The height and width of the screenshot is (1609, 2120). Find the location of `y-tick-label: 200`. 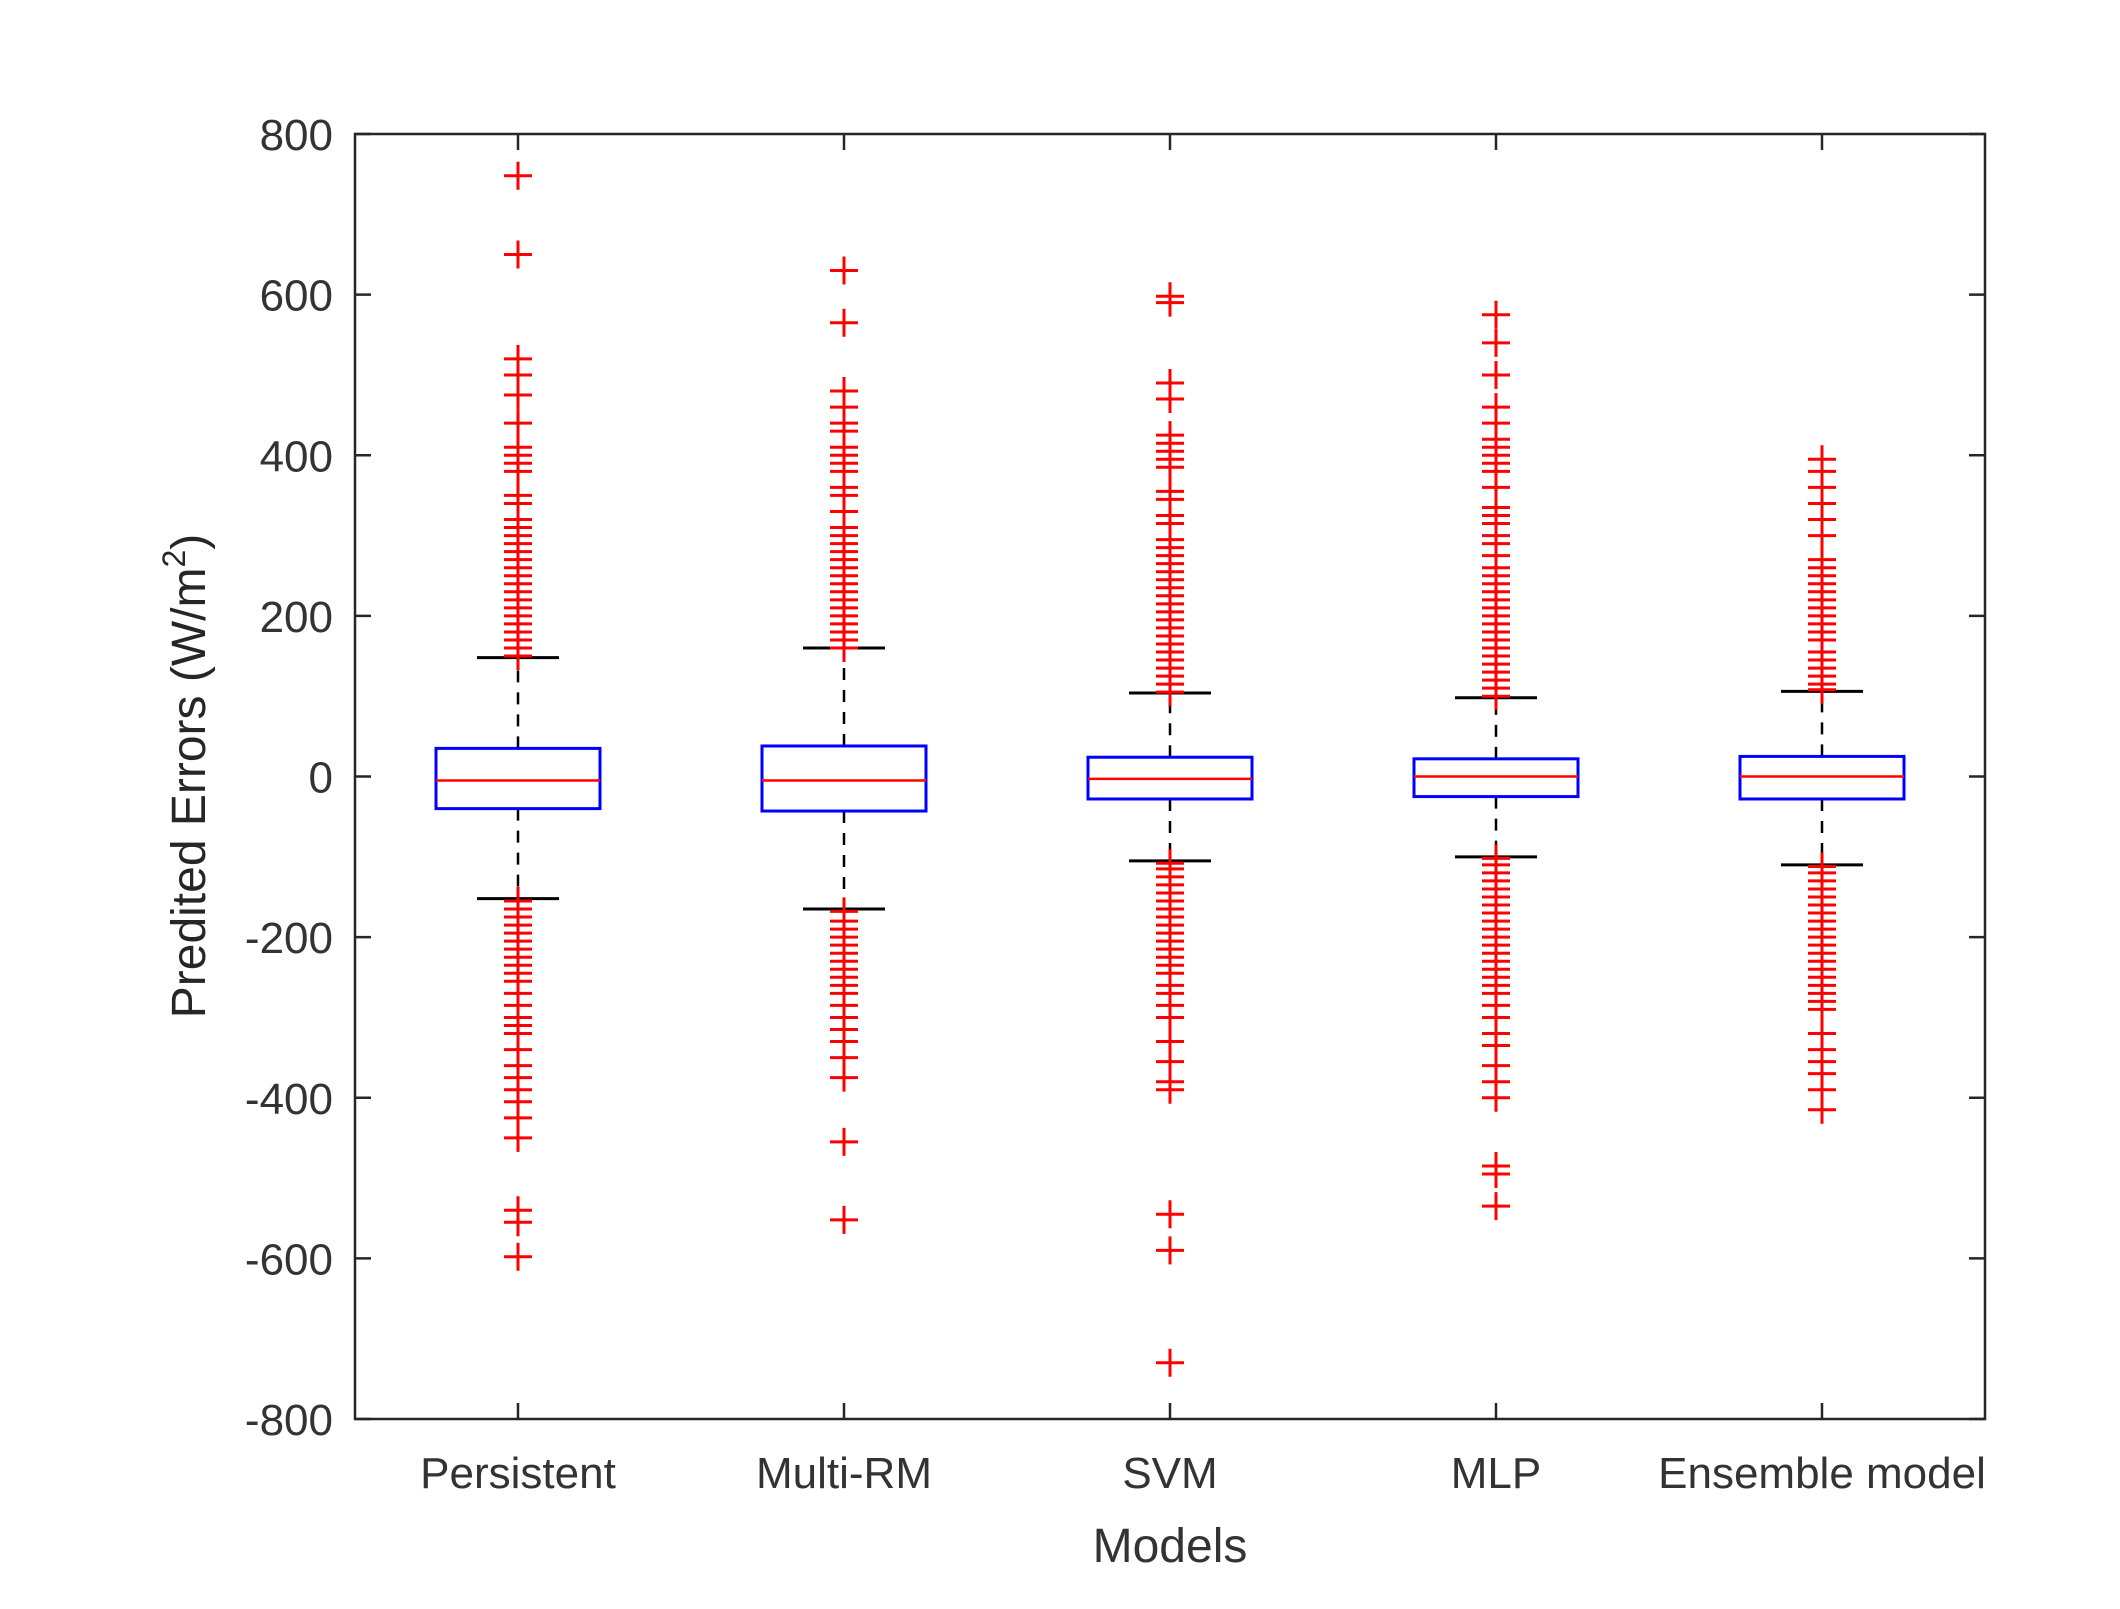

y-tick-label: 200 is located at coordinates (296, 617).